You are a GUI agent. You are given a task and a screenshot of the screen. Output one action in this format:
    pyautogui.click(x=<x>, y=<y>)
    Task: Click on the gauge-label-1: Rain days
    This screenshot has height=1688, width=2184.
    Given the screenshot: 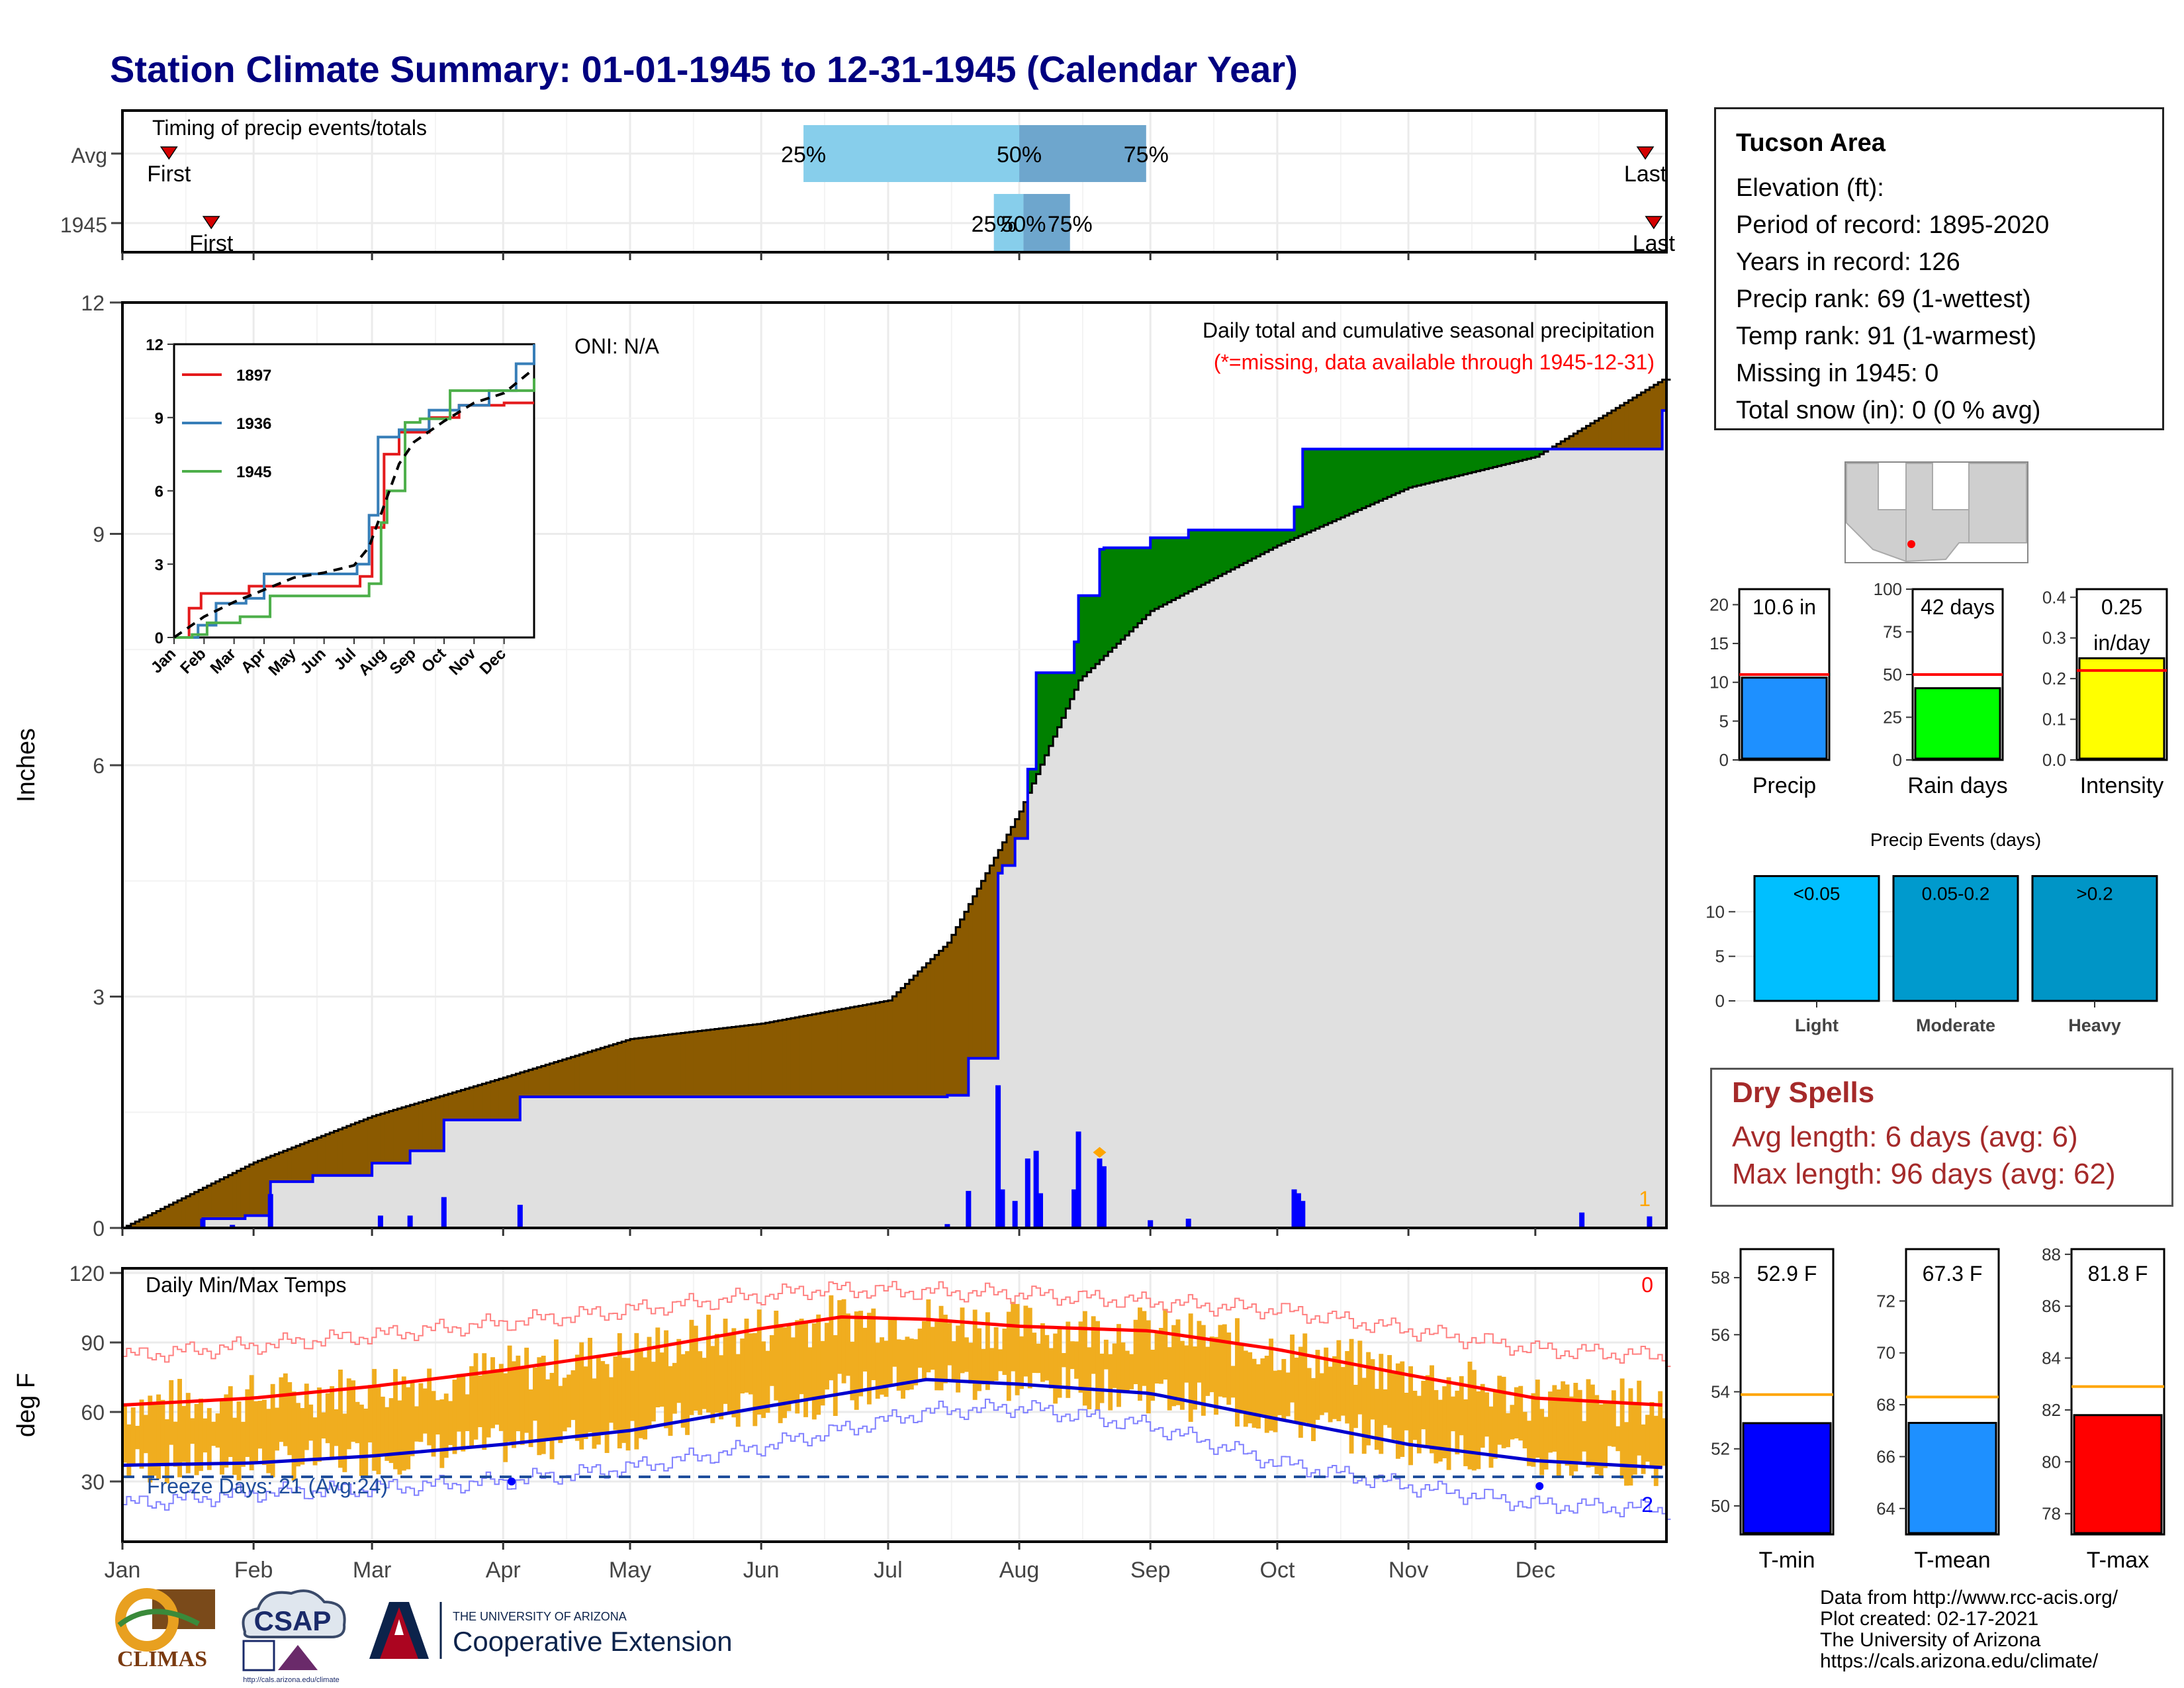 What is the action you would take?
    pyautogui.click(x=1957, y=785)
    